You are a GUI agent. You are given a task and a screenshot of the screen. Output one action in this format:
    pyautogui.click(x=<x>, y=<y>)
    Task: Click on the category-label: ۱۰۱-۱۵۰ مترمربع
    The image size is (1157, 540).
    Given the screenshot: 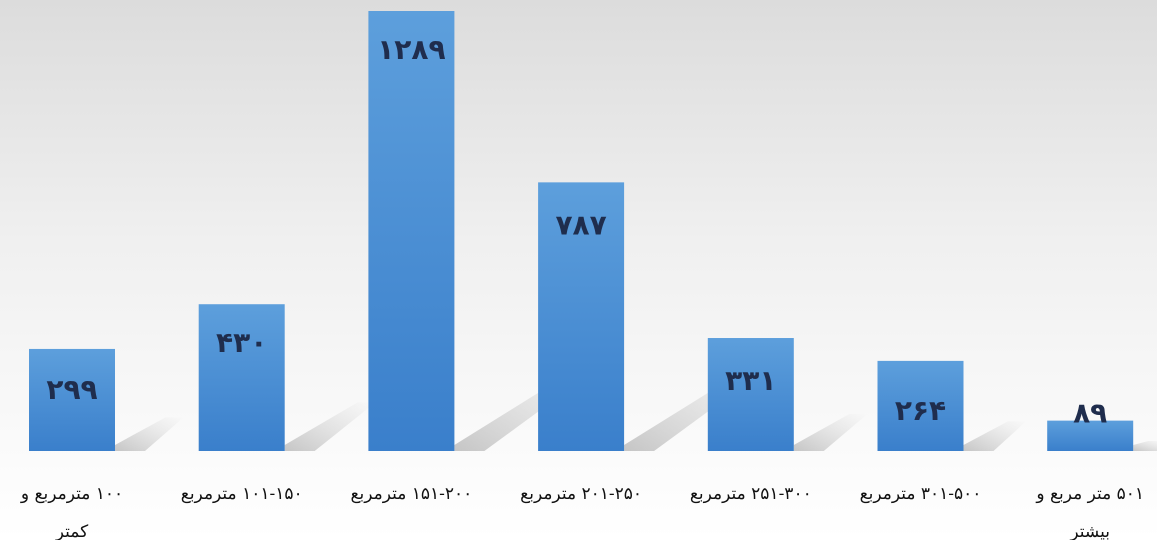 What is the action you would take?
    pyautogui.click(x=242, y=494)
    